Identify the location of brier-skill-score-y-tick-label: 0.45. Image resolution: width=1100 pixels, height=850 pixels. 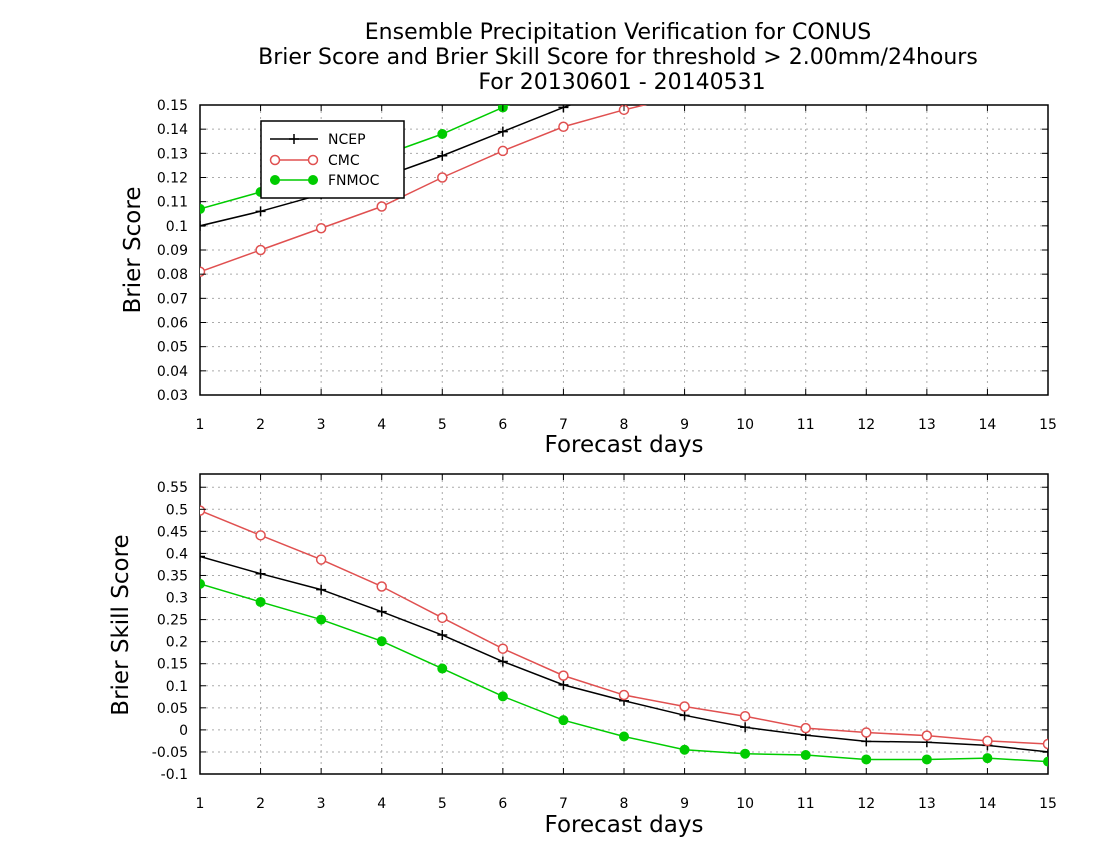
(172, 532).